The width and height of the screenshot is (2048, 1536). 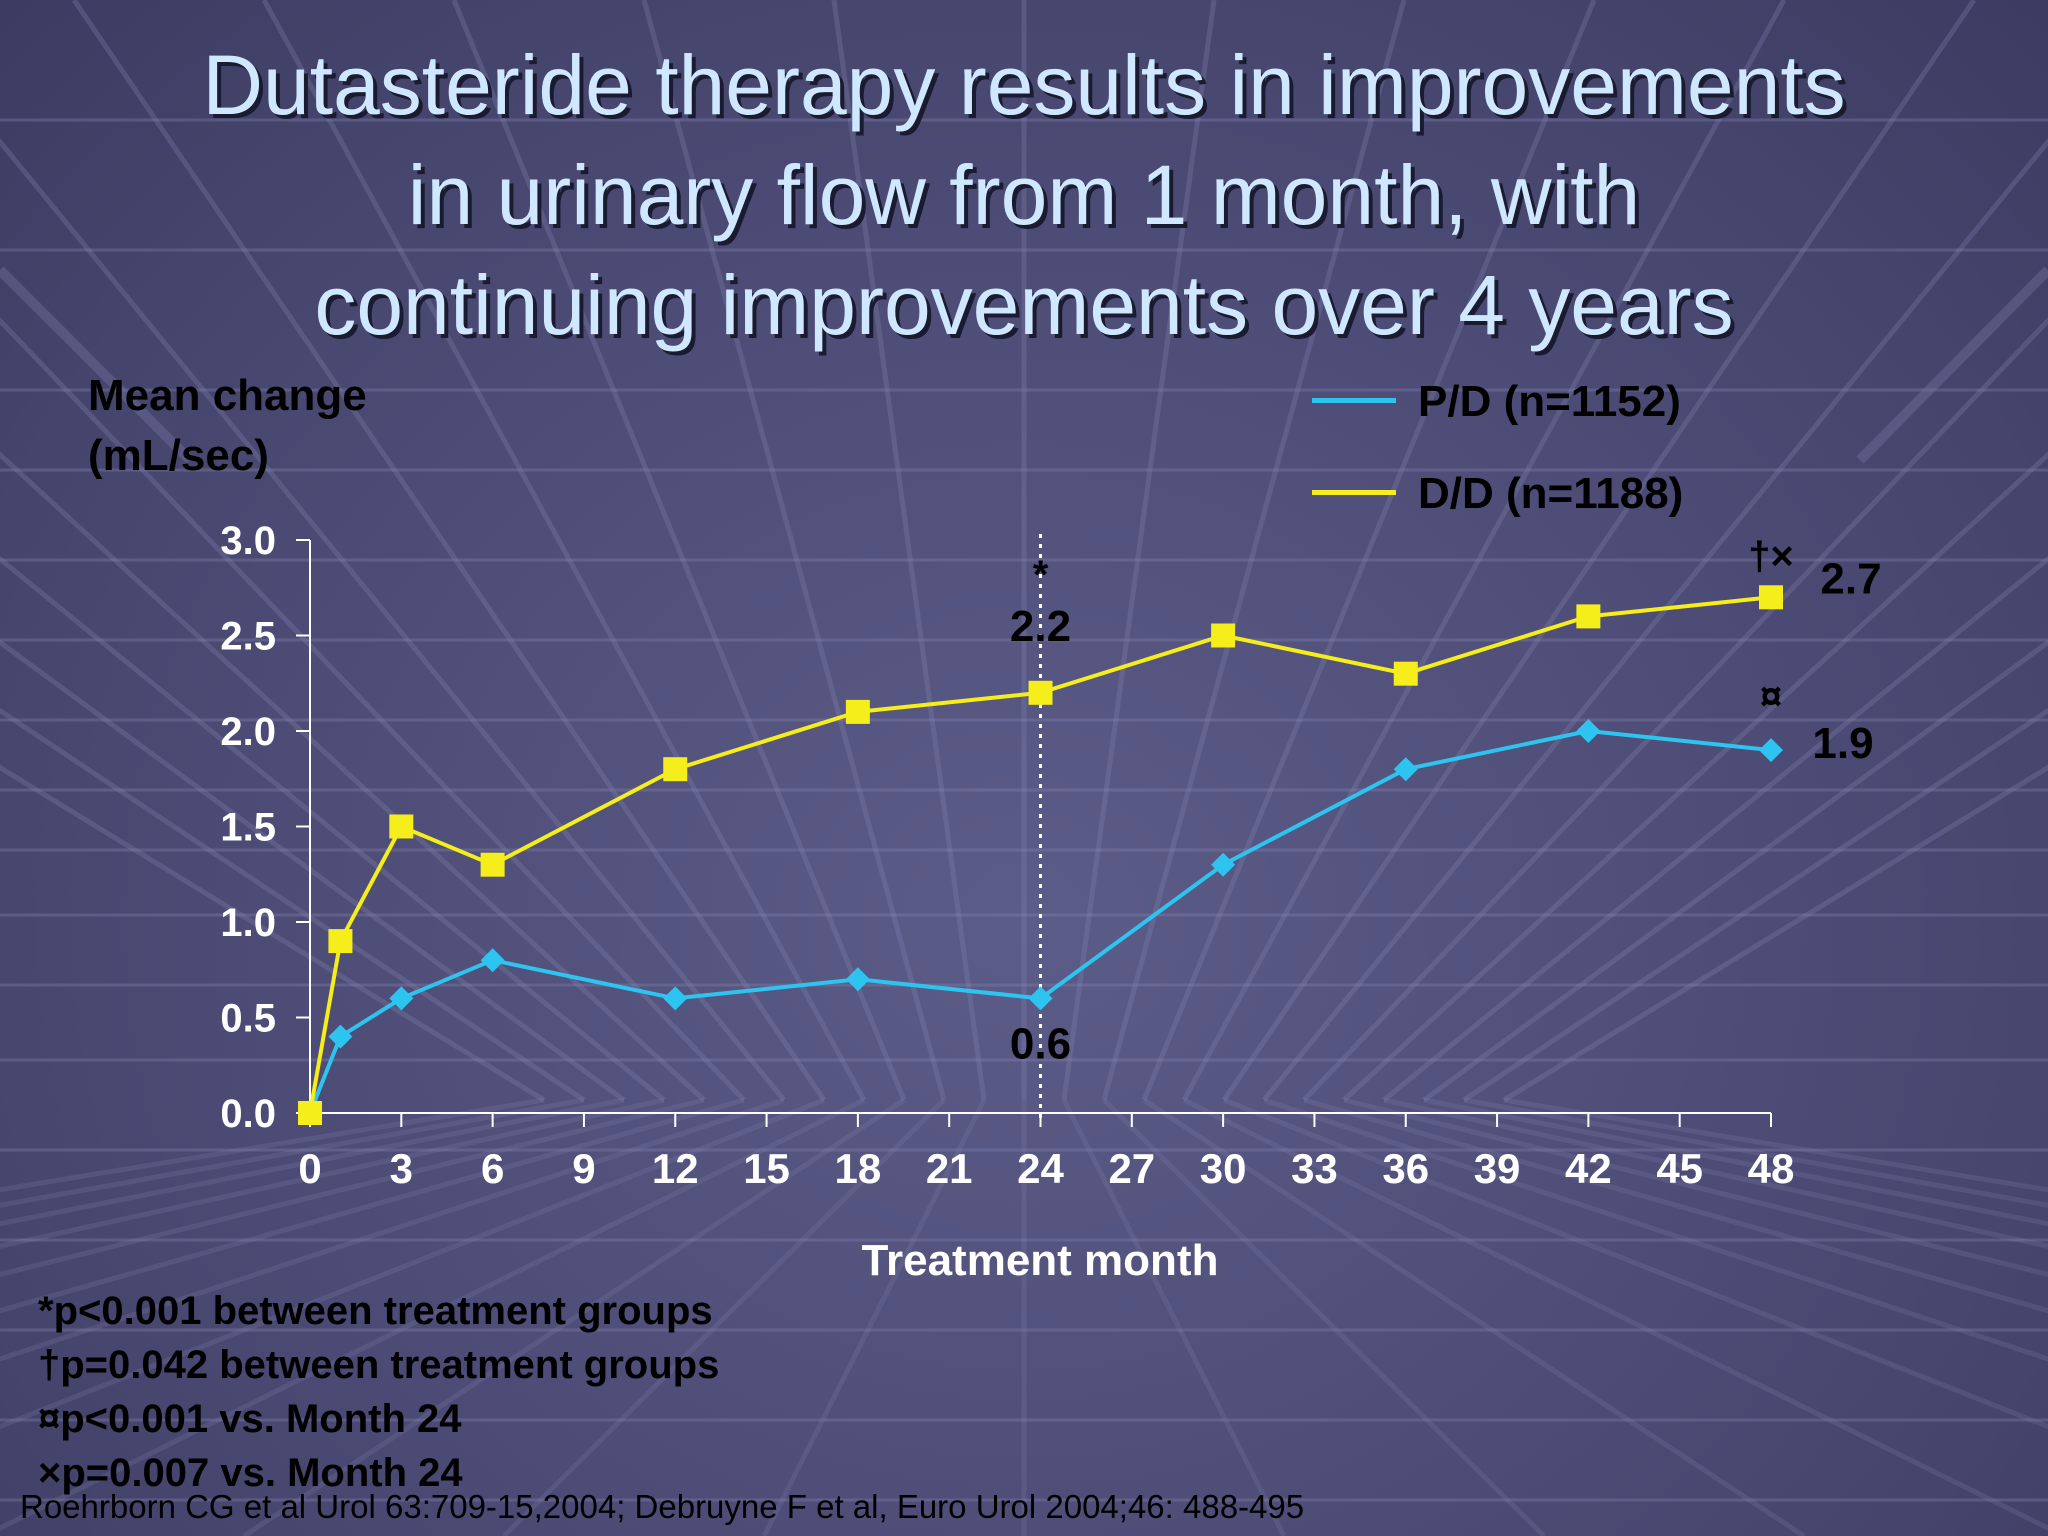 What do you see at coordinates (675, 1168) in the screenshot?
I see `x-tick-label: 12` at bounding box center [675, 1168].